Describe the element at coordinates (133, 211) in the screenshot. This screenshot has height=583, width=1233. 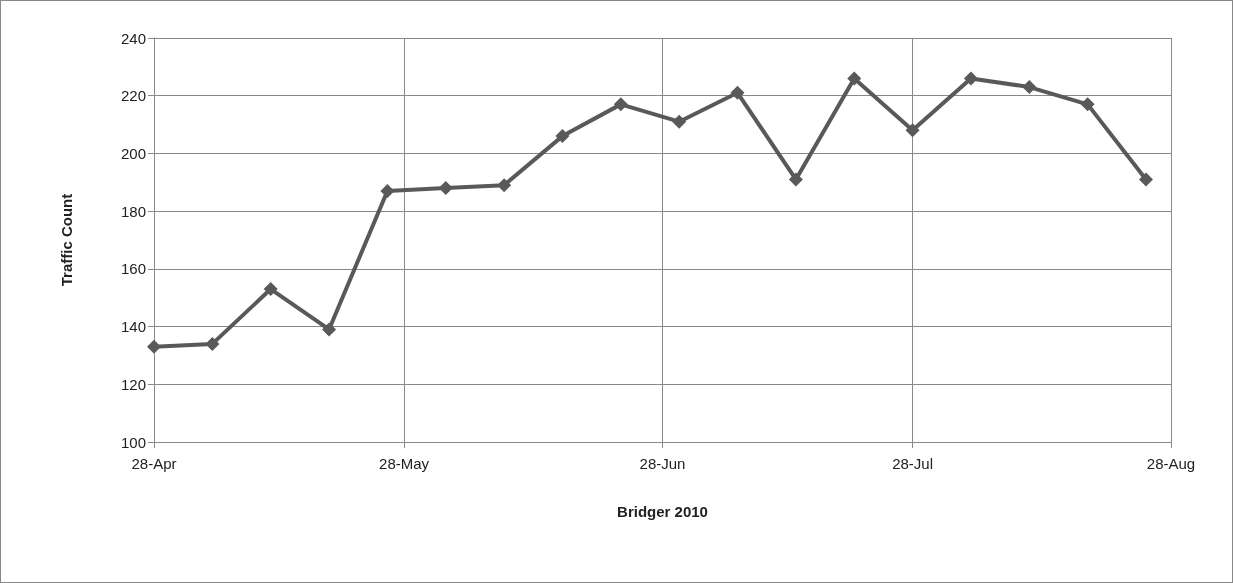
I see `y-tick-label: 180` at that location.